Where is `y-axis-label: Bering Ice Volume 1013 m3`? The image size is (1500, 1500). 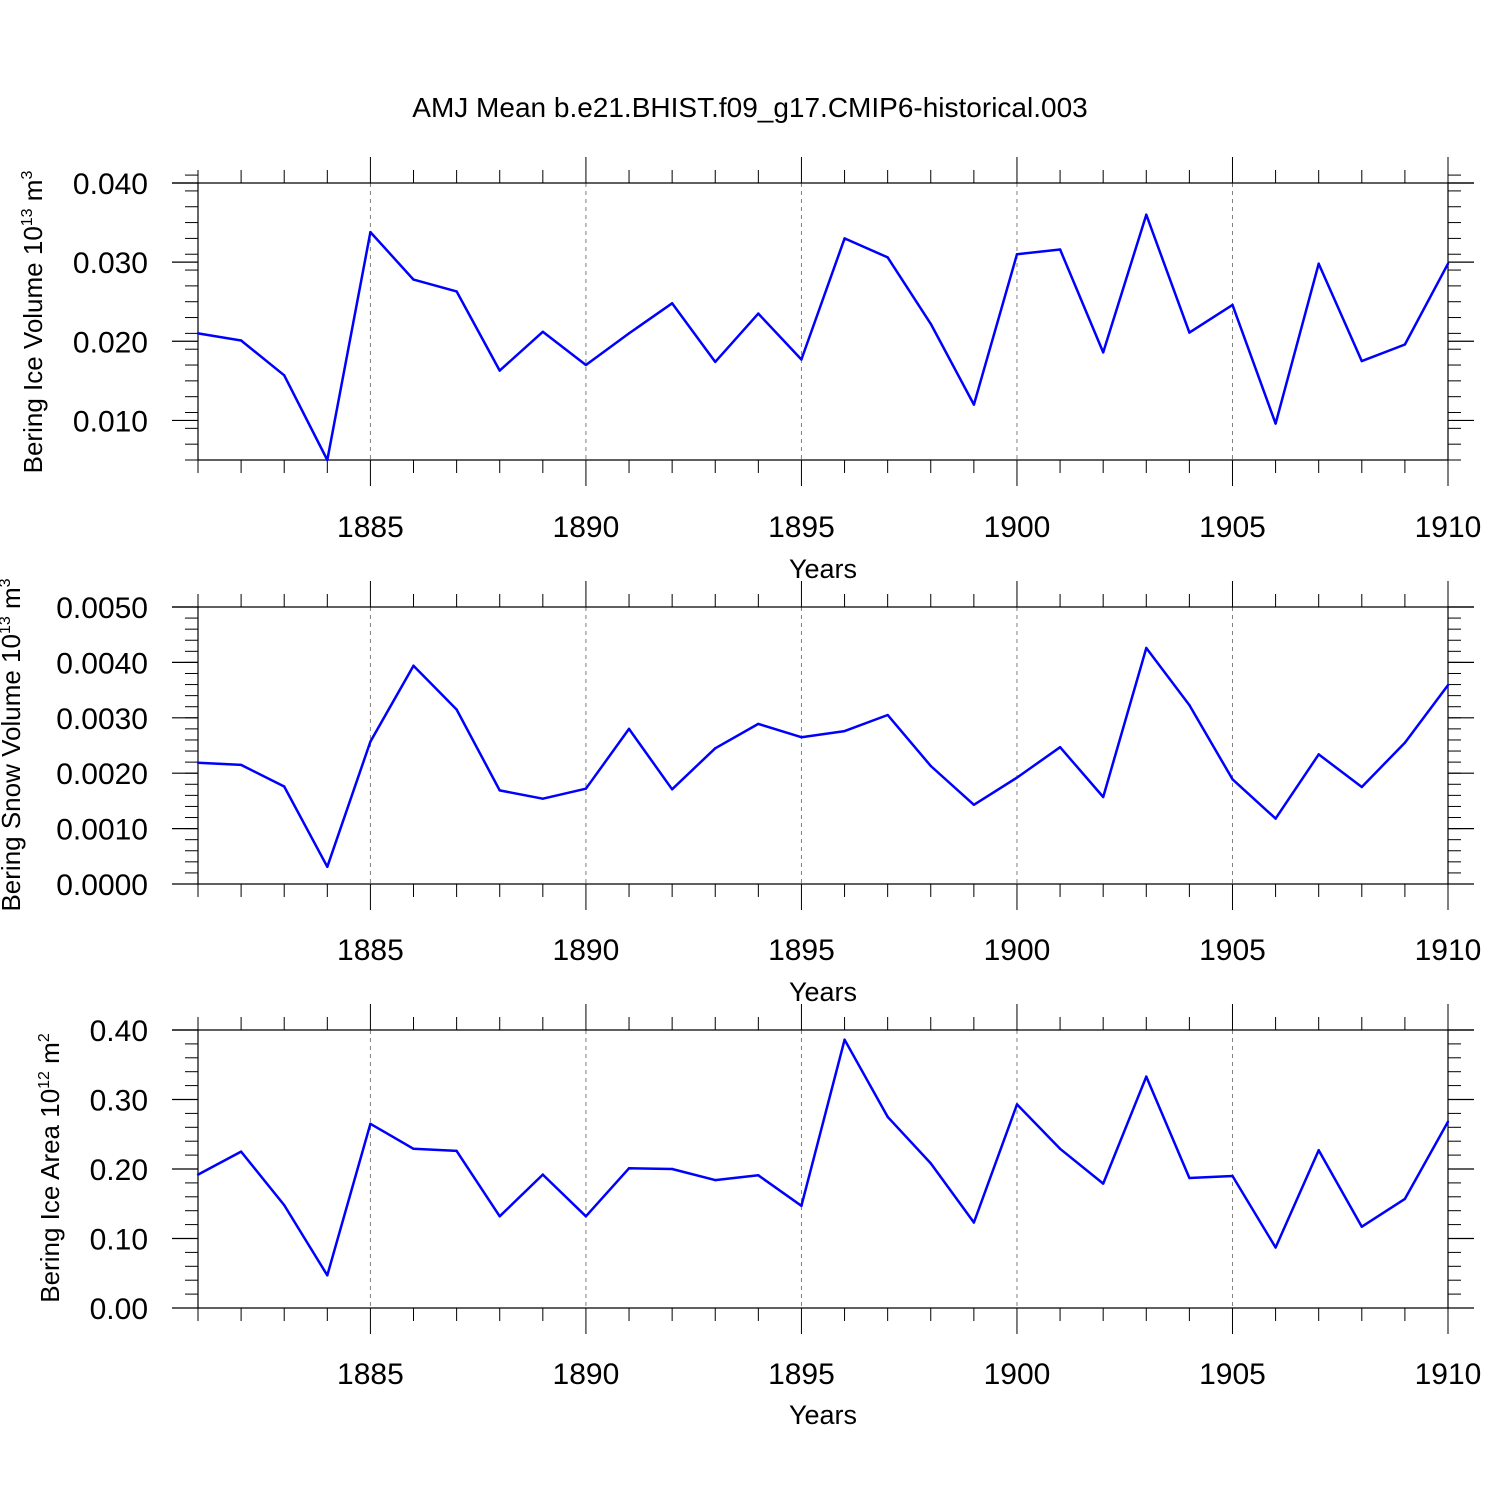
y-axis-label: Bering Ice Volume 1013 m3 is located at coordinates (33, 322).